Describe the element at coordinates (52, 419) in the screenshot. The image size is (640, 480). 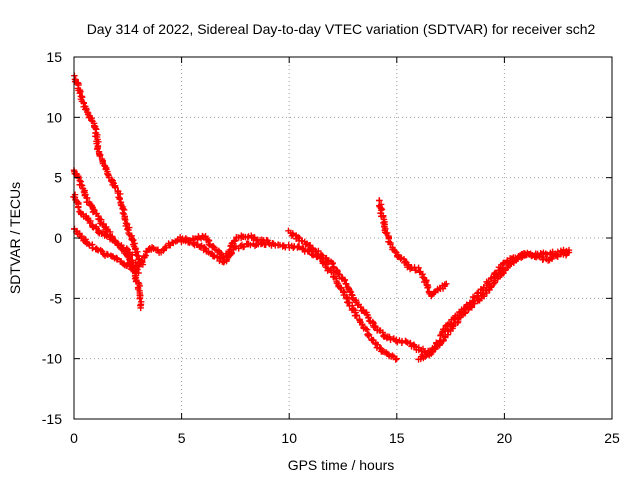
I see `y-tick-label: -15` at that location.